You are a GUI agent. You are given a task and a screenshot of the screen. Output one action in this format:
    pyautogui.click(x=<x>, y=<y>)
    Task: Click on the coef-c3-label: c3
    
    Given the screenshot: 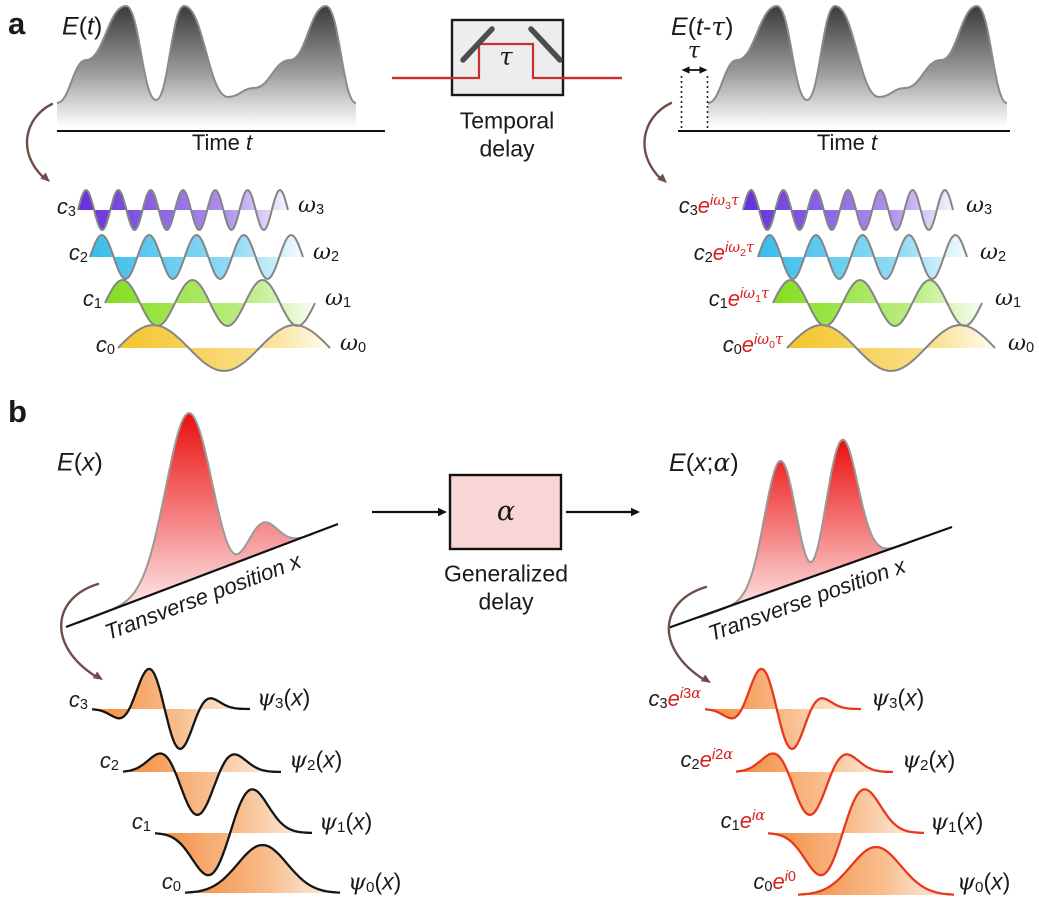 What is the action you would take?
    pyautogui.click(x=66, y=207)
    